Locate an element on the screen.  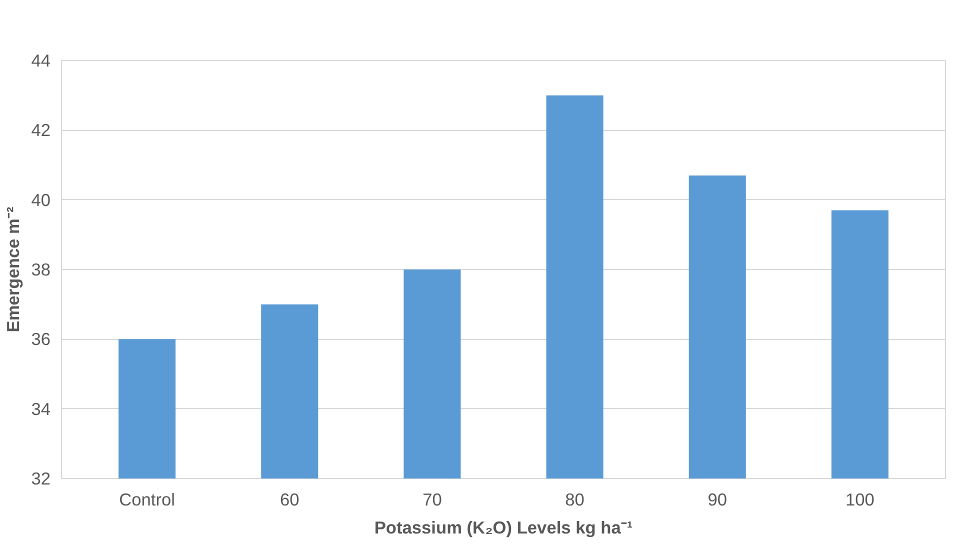
y-tick-label: 42 is located at coordinates (41, 130).